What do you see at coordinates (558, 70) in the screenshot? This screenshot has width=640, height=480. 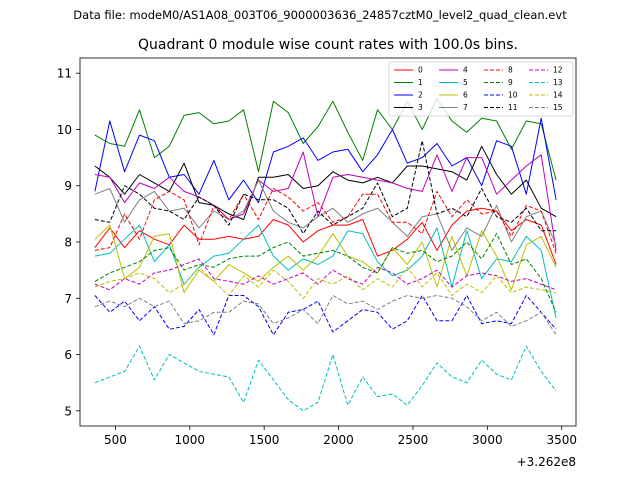 I see `legend-label-12: 12` at bounding box center [558, 70].